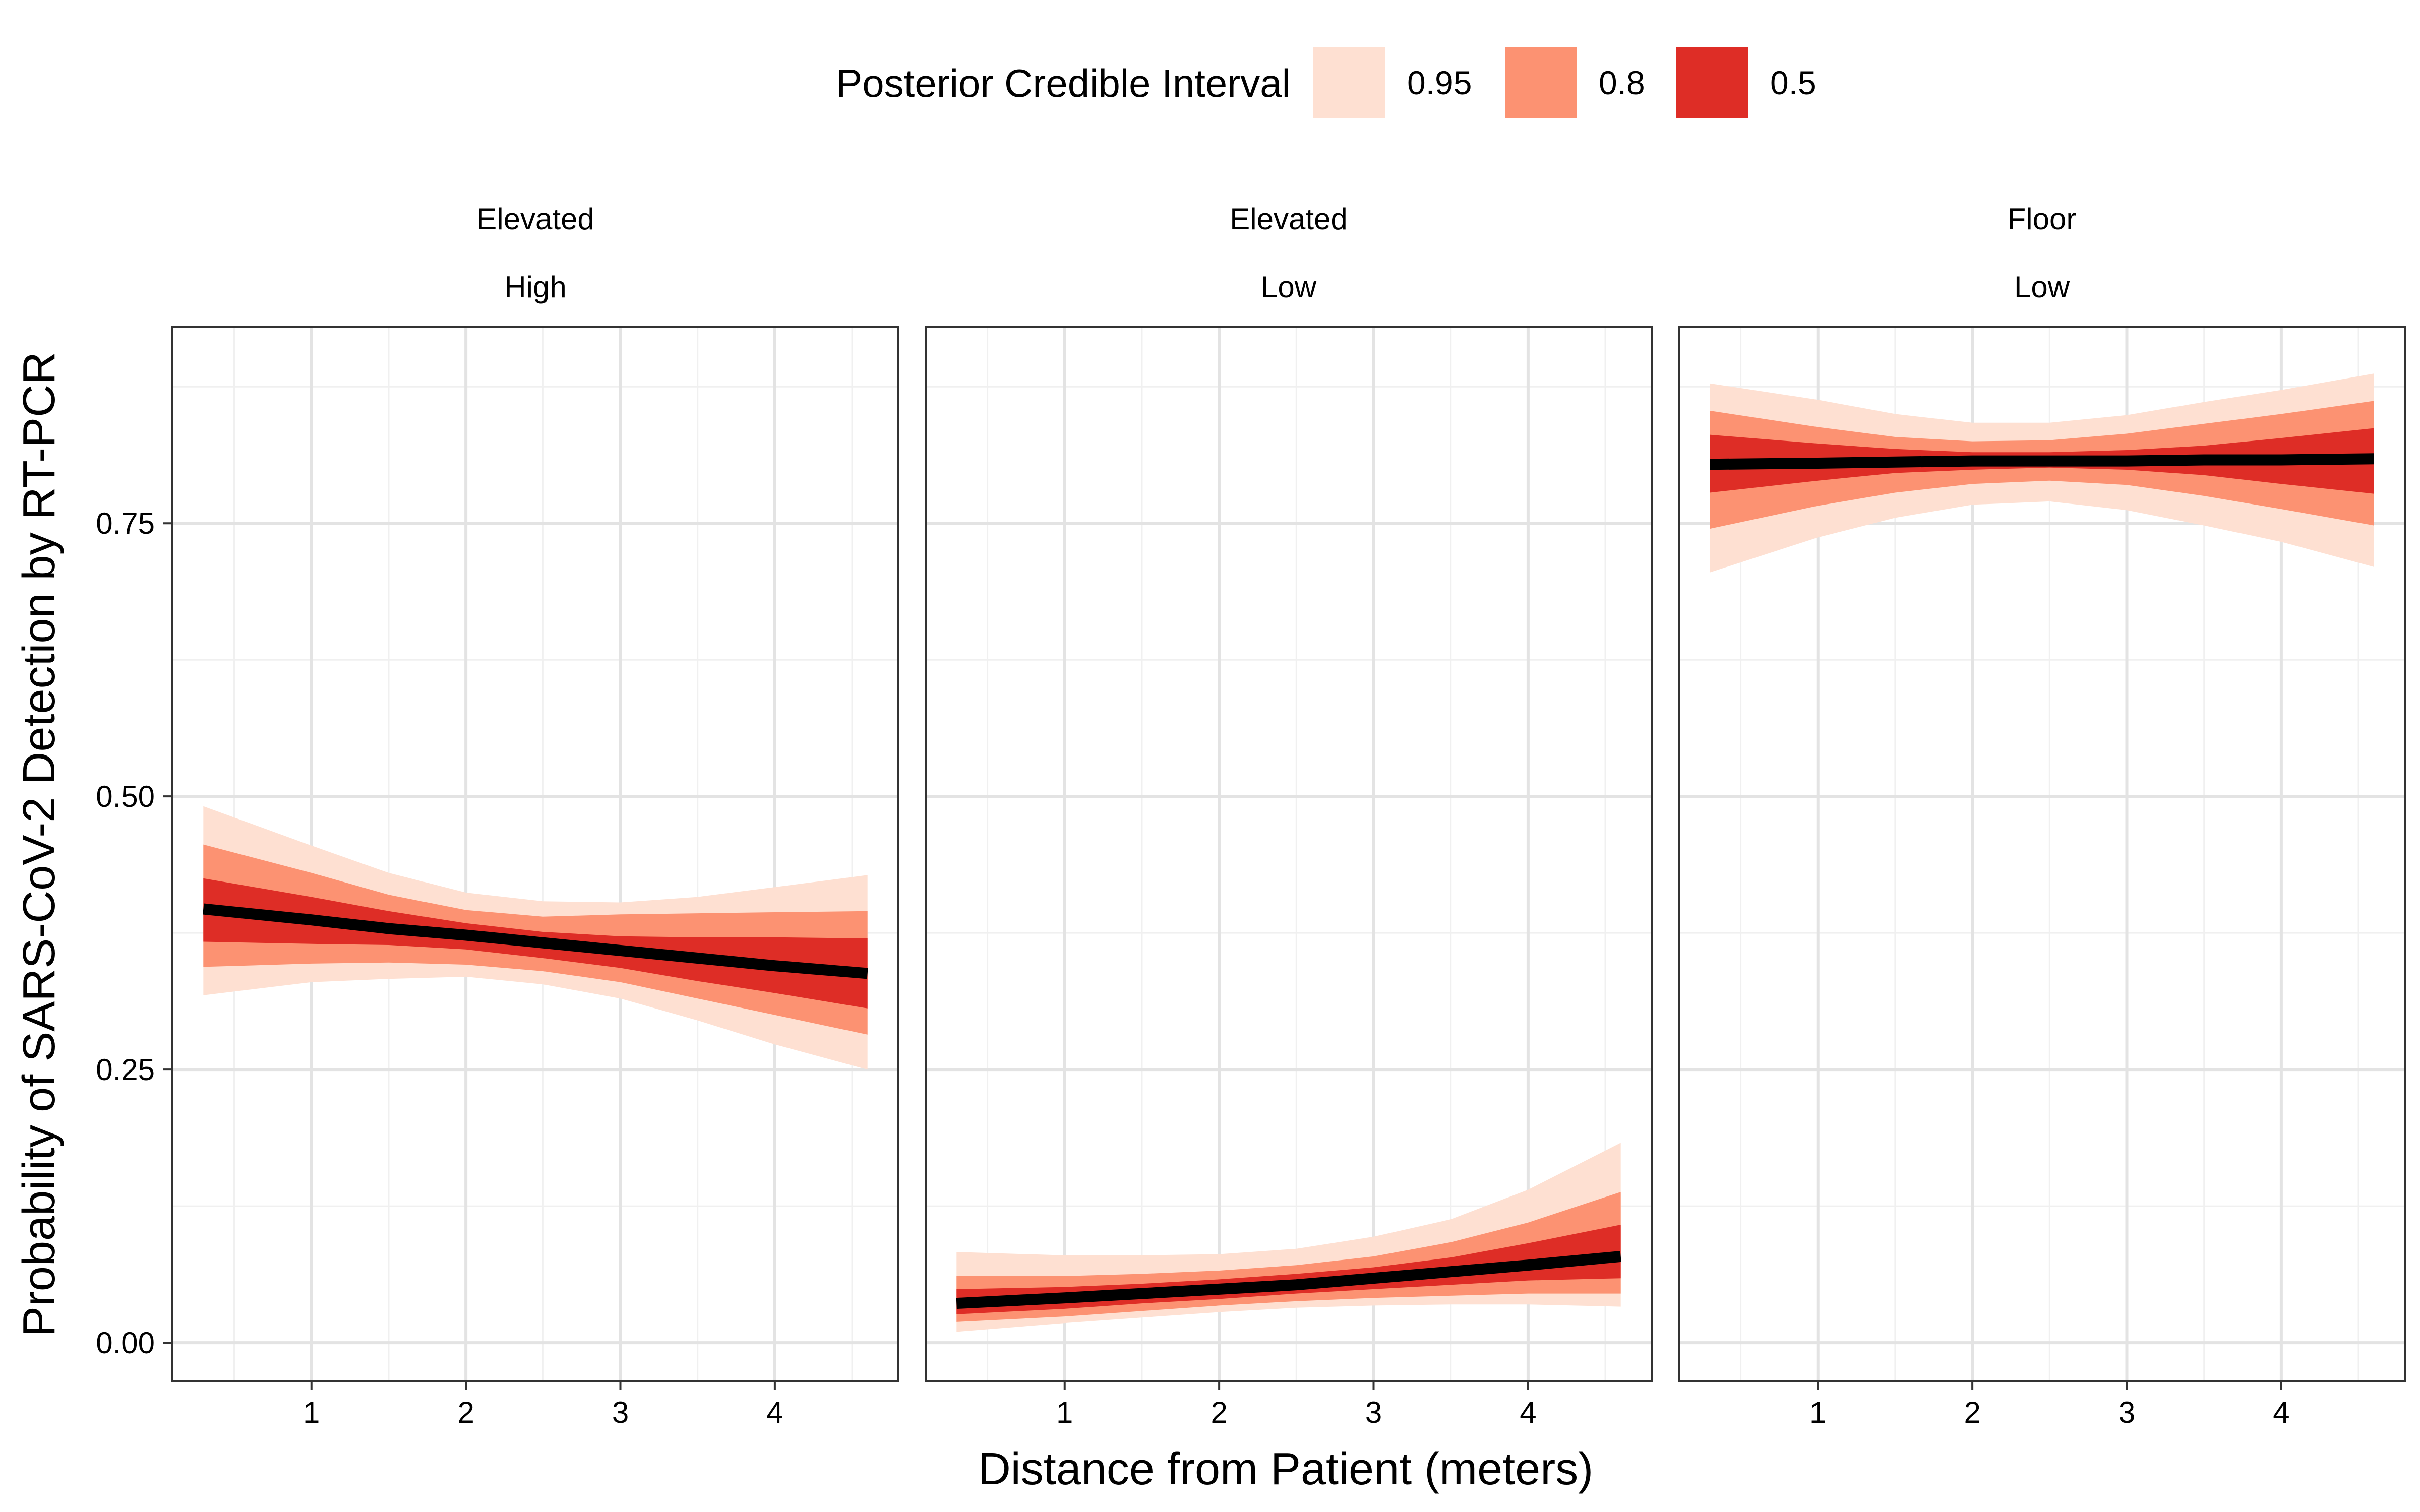 The height and width of the screenshot is (1512, 2420). Describe the element at coordinates (2042, 219) in the screenshot. I see `panel-3-strip-label-1: Floor` at that location.